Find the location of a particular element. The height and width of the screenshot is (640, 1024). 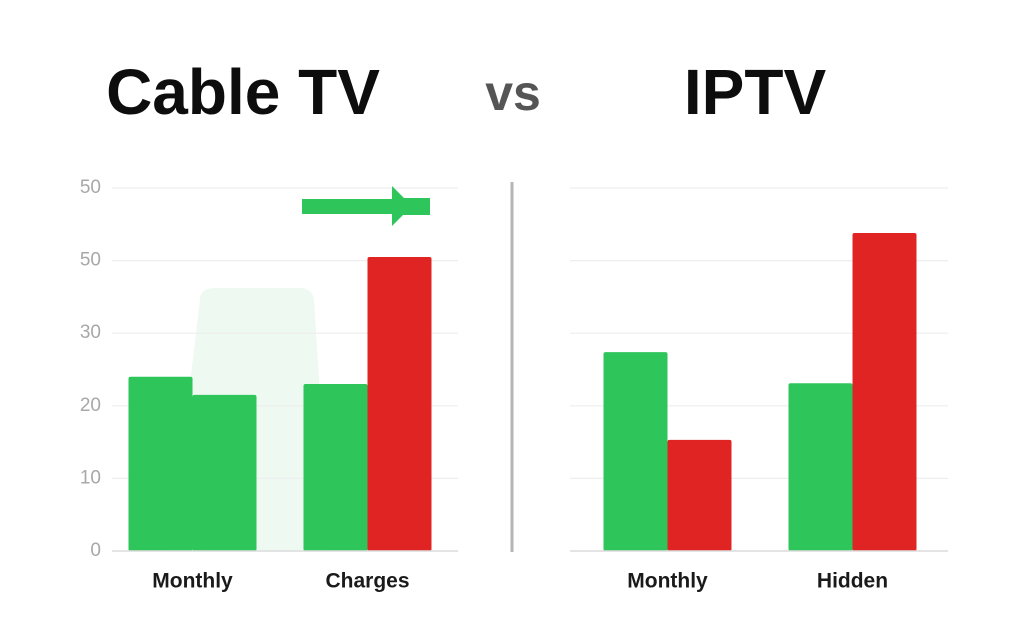

separator: vs is located at coordinates (513, 93).